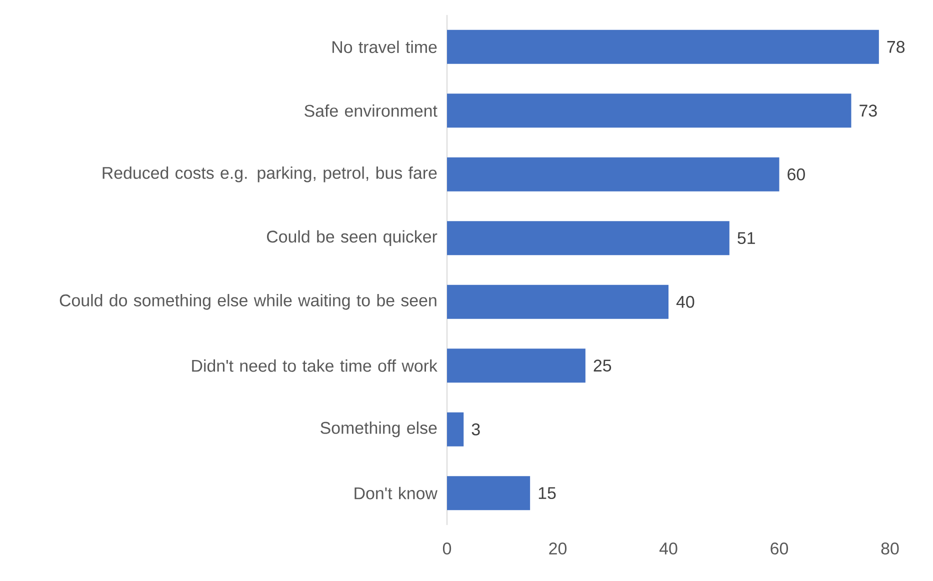 The image size is (933, 581). What do you see at coordinates (371, 110) in the screenshot?
I see `y-tick-label: Safe environment` at bounding box center [371, 110].